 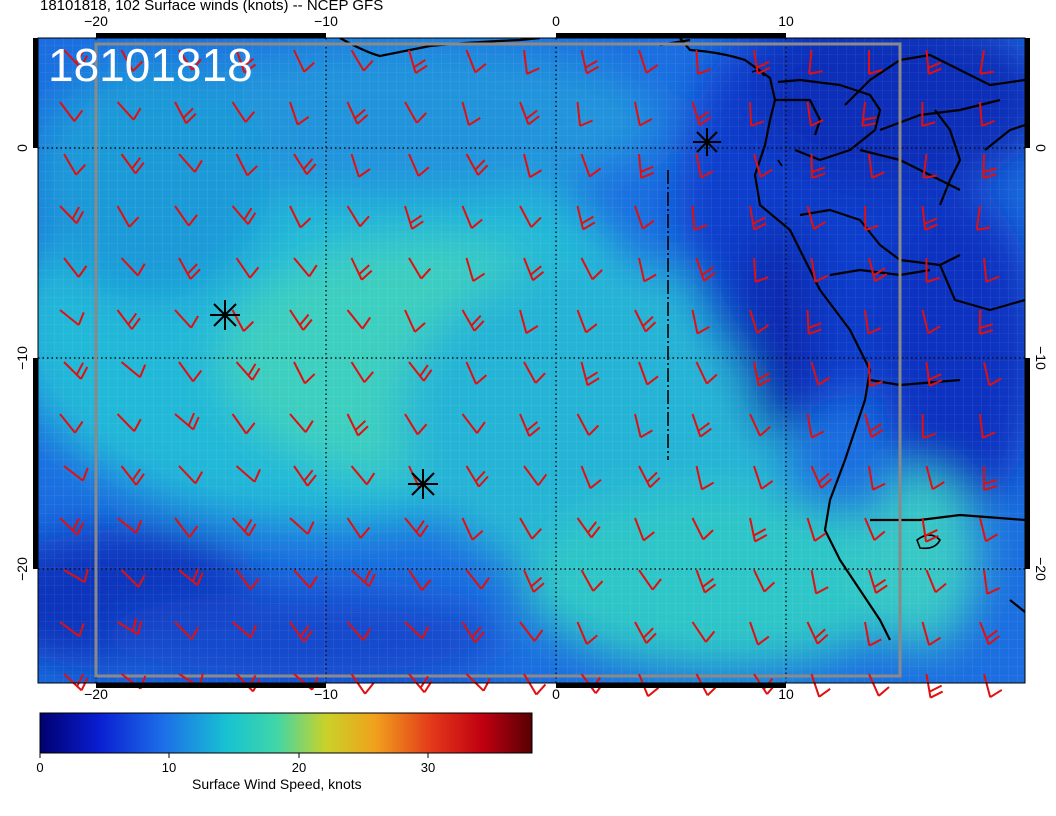 I want to click on colorbar, so click(x=286, y=733).